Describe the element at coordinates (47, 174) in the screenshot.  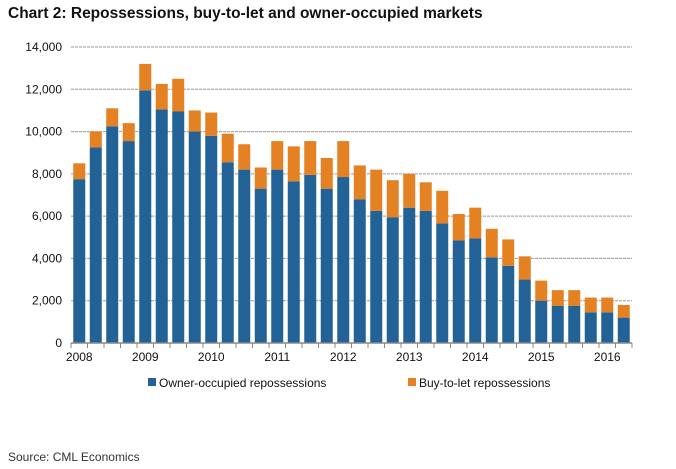
I see `y-tick-label: 8,000` at that location.